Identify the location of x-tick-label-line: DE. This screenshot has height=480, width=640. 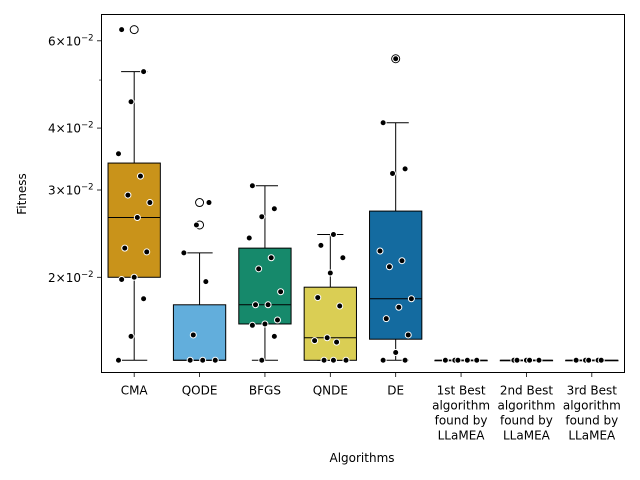
(395, 391).